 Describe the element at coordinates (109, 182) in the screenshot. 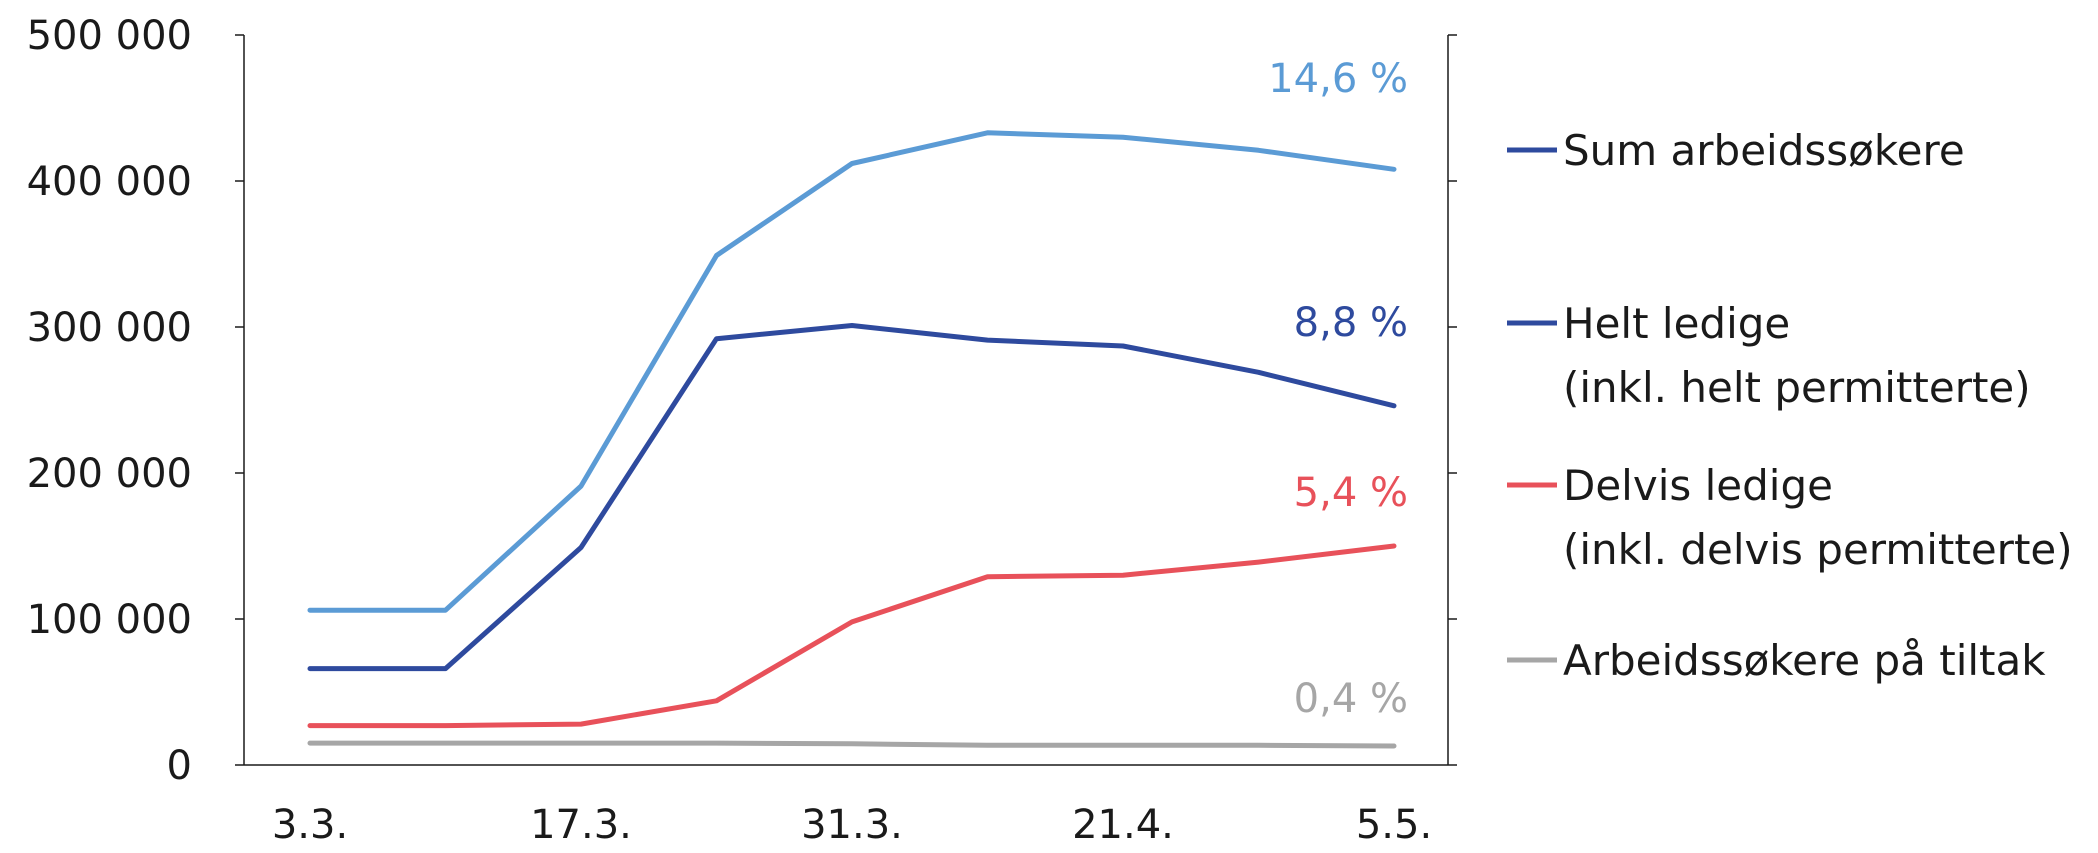

I see `y-tick-label: 400 000` at that location.